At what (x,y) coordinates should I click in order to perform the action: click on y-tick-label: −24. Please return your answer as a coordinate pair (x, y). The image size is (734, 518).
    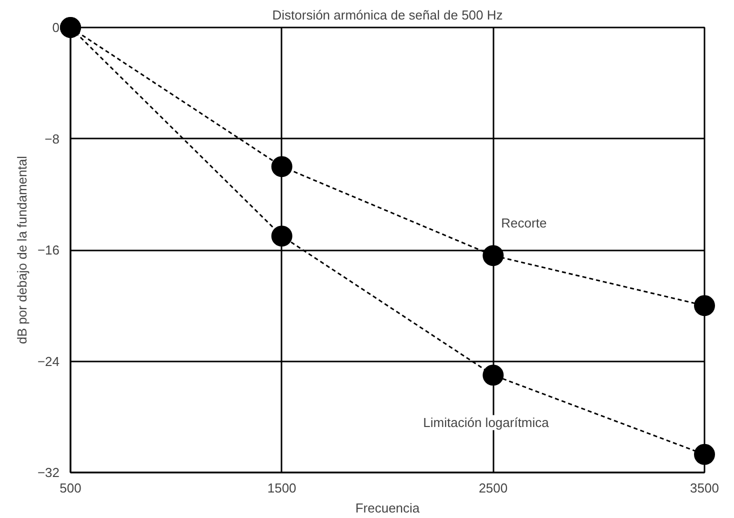
    Looking at the image, I should click on (48, 361).